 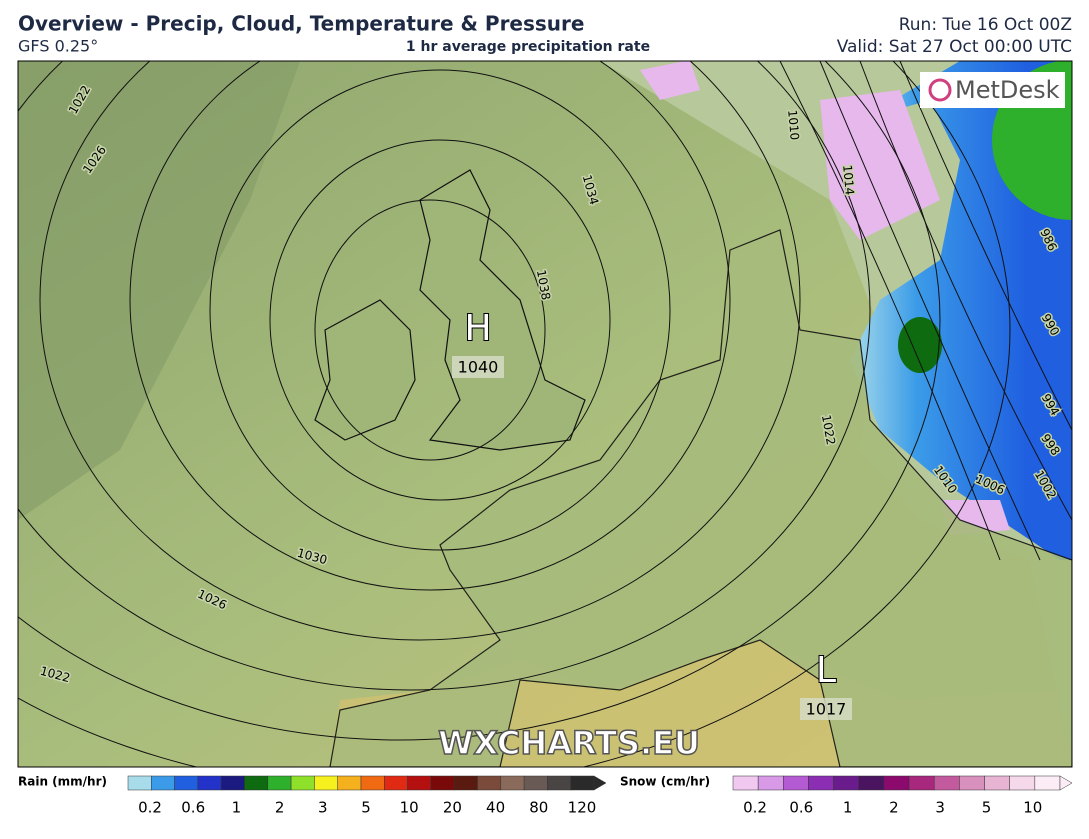 I want to click on snow-tick-label: 10, so click(x=1032, y=808).